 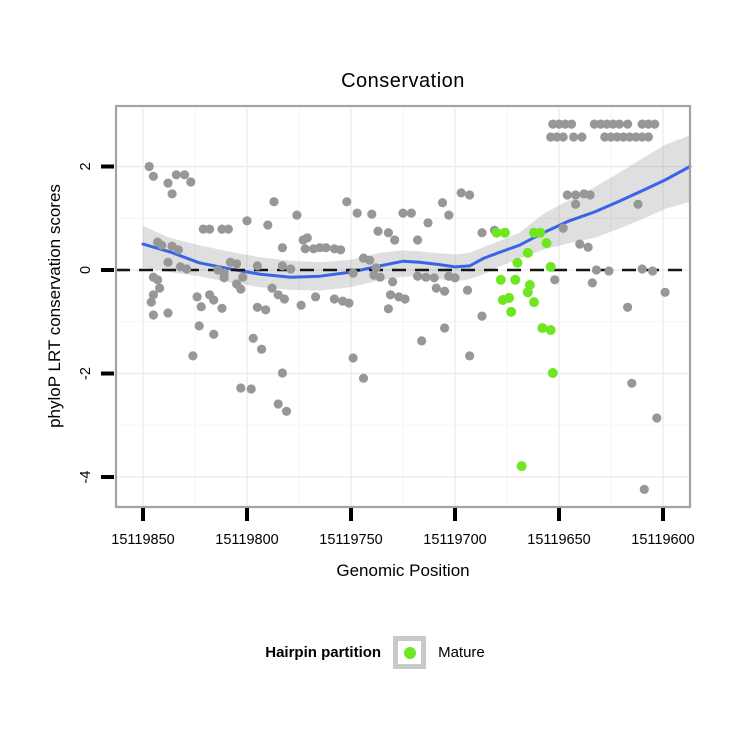 I want to click on chart-title: Conservation, so click(x=403, y=81).